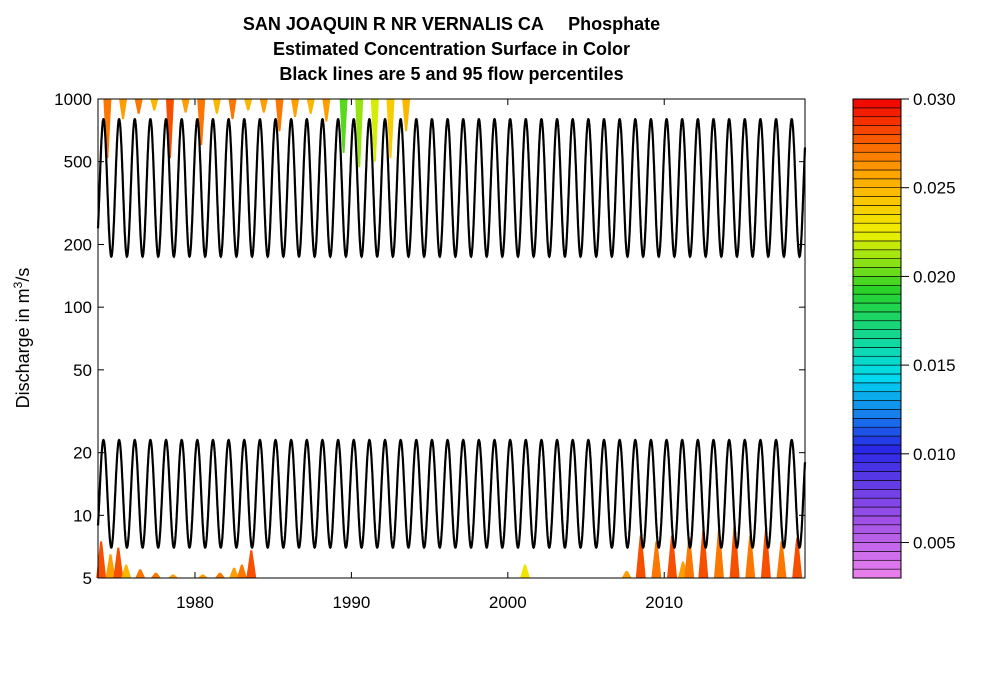  What do you see at coordinates (664, 602) in the screenshot?
I see `x-tick-label-2010: 2010` at bounding box center [664, 602].